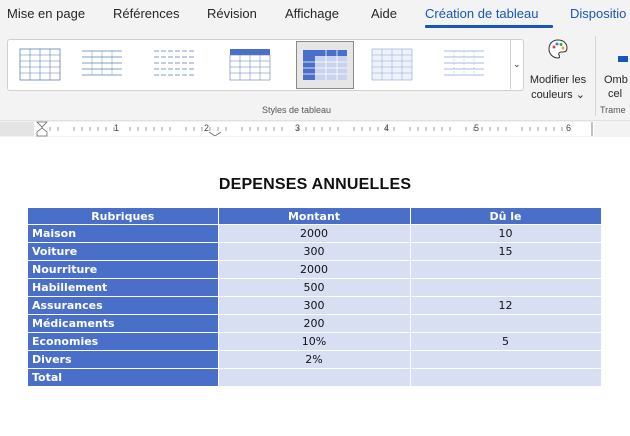 The width and height of the screenshot is (630, 436). I want to click on table-header-row: Rubriques Montant Dû le, so click(315, 216).